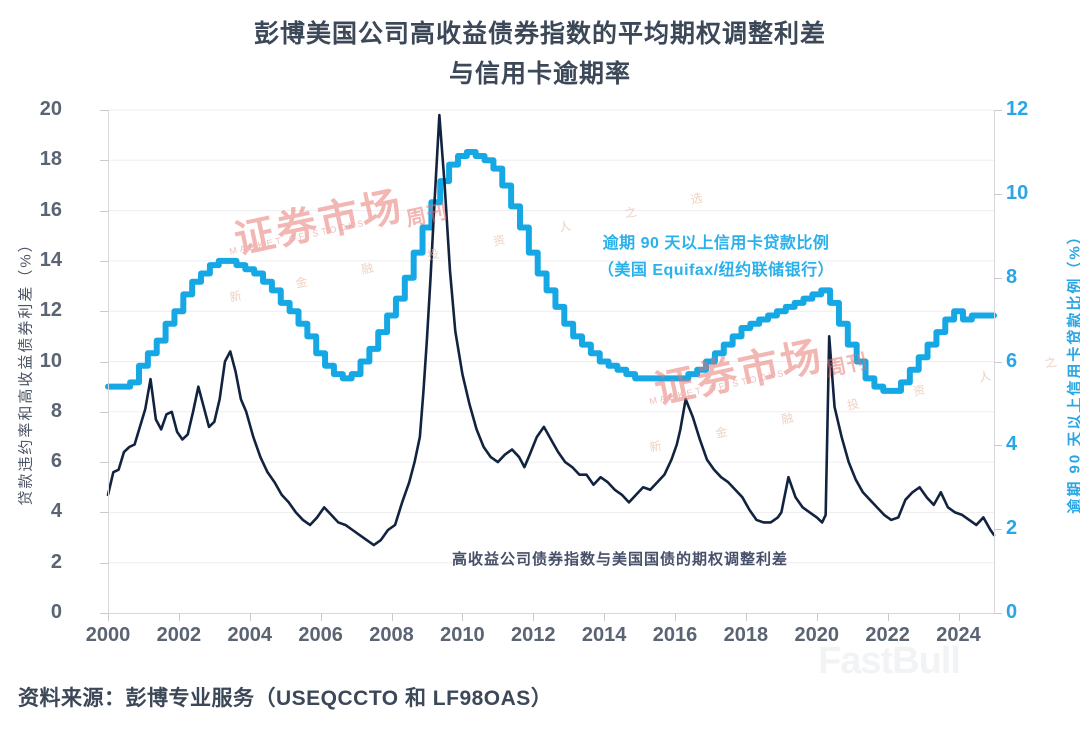 The image size is (1080, 731). I want to click on chart-title-line2: 与信用卡逾期率, so click(539, 74).